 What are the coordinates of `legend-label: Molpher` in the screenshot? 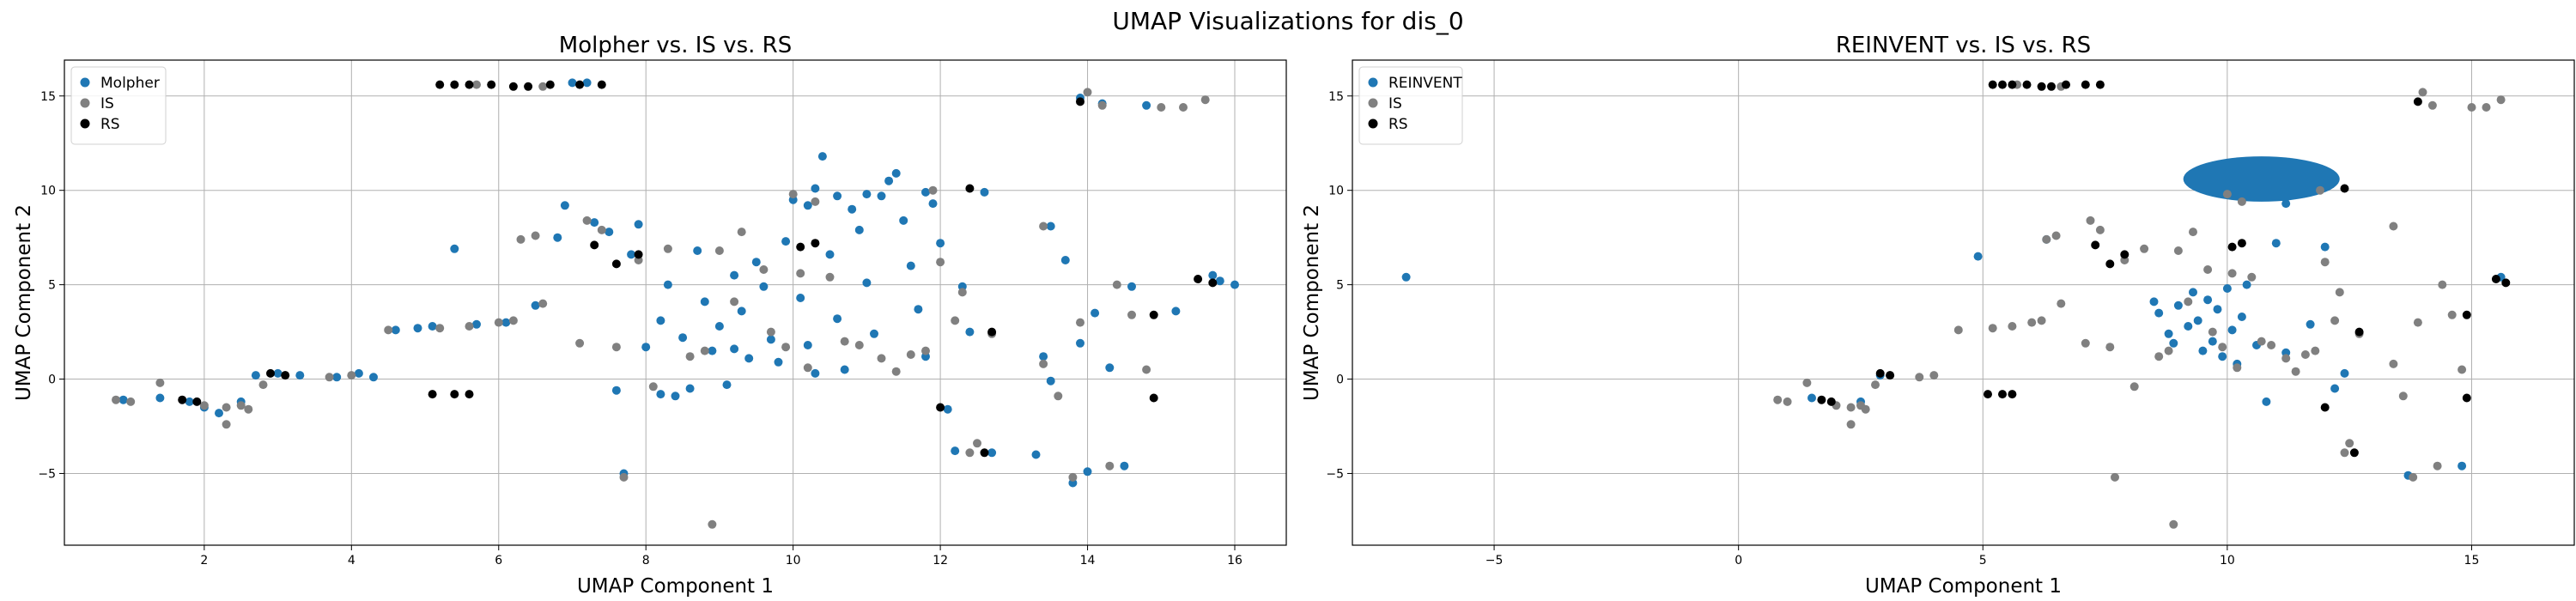 It's located at (130, 83).